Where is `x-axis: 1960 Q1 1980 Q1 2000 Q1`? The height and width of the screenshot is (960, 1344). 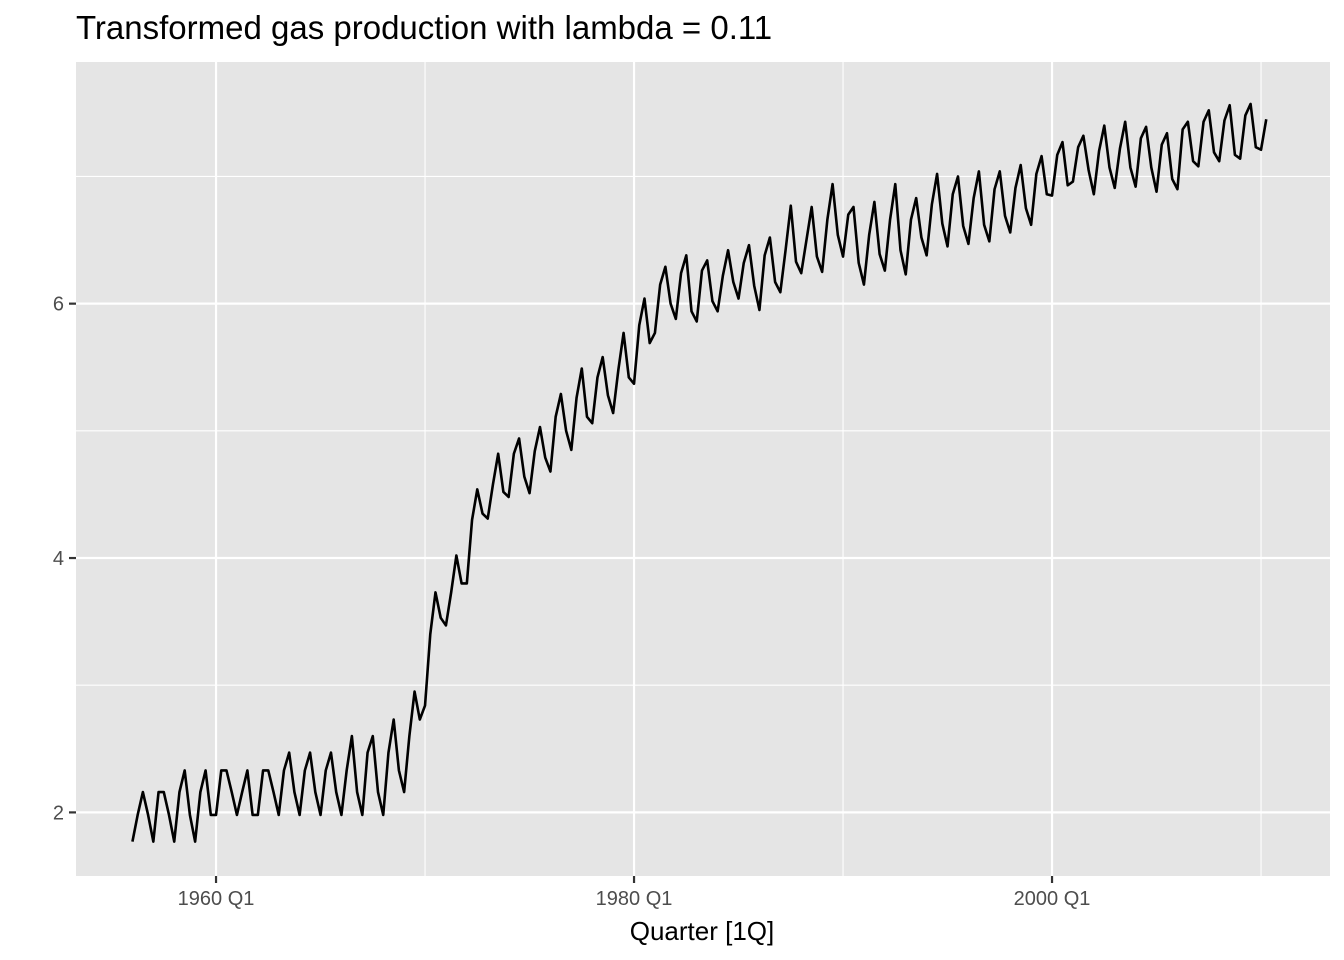 x-axis: 1960 Q1 1980 Q1 2000 Q1 is located at coordinates (634, 893).